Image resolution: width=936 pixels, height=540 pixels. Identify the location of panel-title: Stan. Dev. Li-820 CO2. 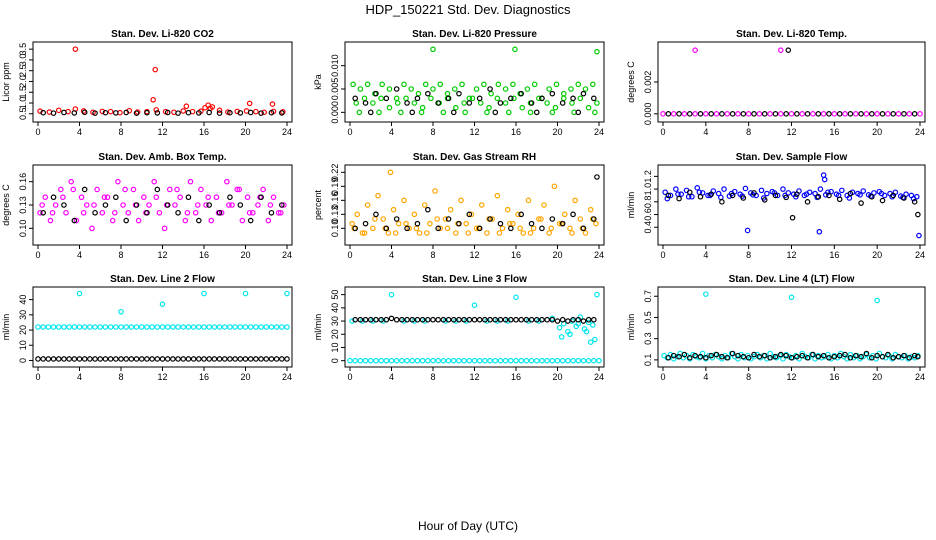
(162, 34).